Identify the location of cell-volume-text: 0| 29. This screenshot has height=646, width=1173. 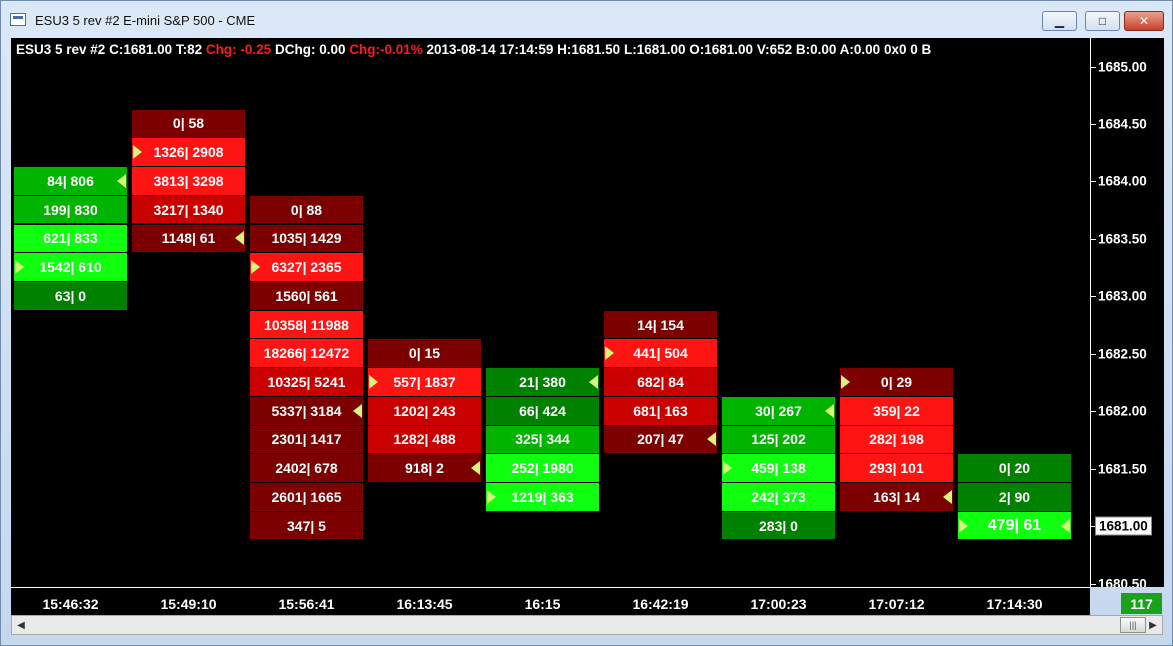
(896, 381).